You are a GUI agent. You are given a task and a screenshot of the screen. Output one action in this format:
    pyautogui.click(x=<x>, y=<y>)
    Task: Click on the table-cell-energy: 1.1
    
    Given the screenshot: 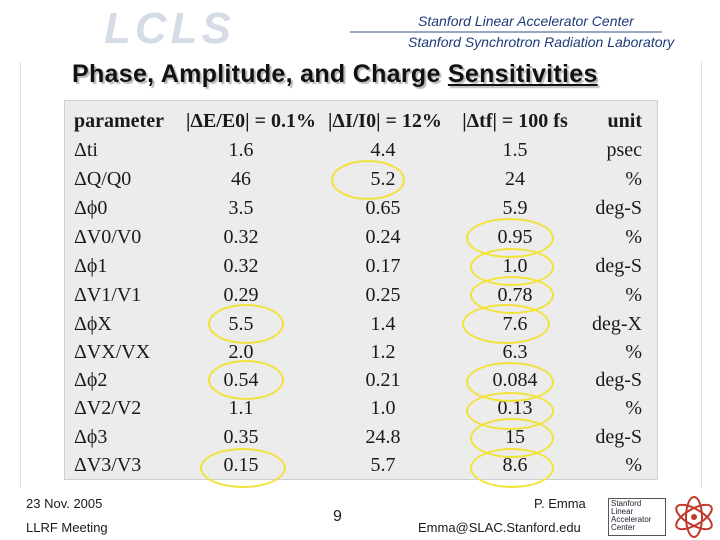 What is the action you would take?
    pyautogui.click(x=241, y=408)
    